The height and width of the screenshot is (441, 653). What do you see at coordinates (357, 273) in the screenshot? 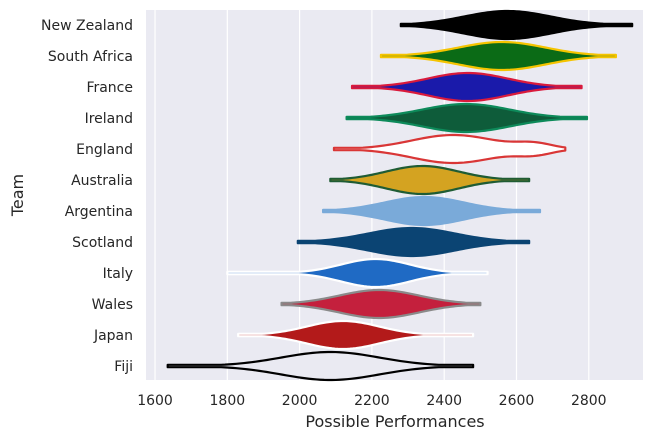
I see `violin-italy` at bounding box center [357, 273].